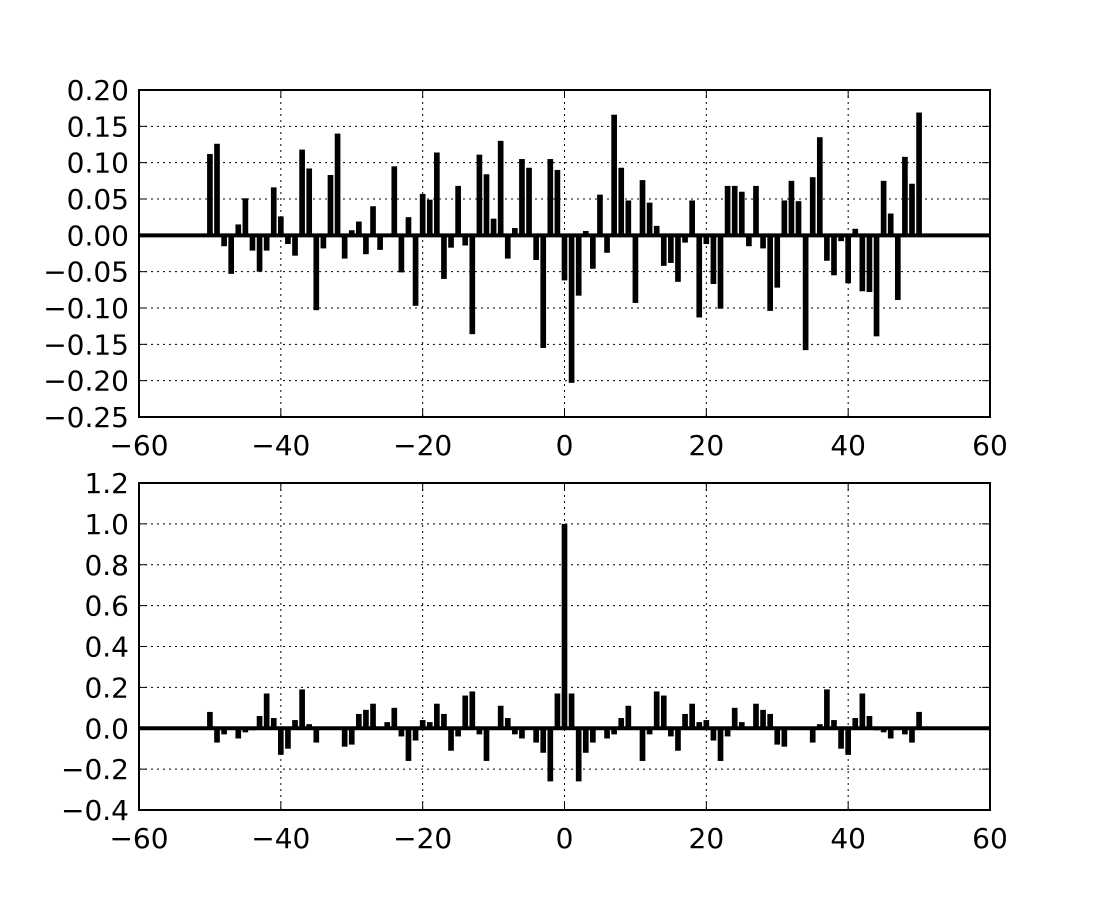  I want to click on y-tick-label: 0.8, so click(106, 565).